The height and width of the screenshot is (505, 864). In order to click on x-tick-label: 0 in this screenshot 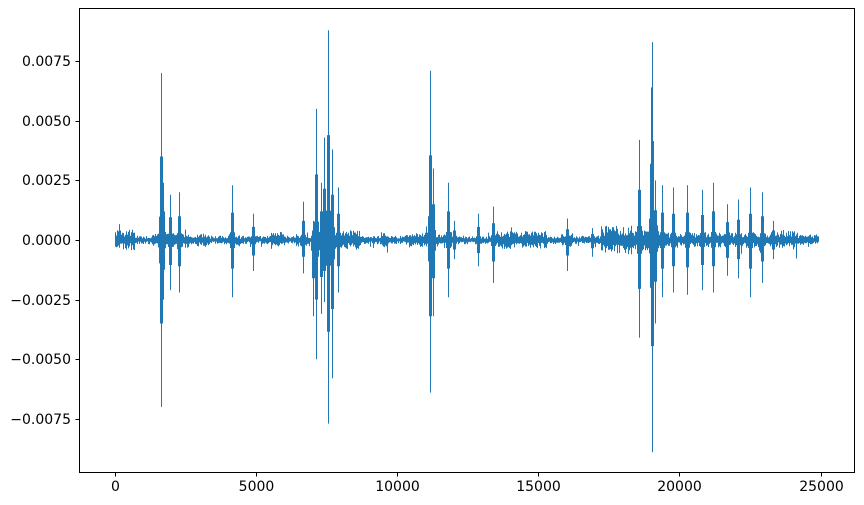, I will do `click(115, 487)`.